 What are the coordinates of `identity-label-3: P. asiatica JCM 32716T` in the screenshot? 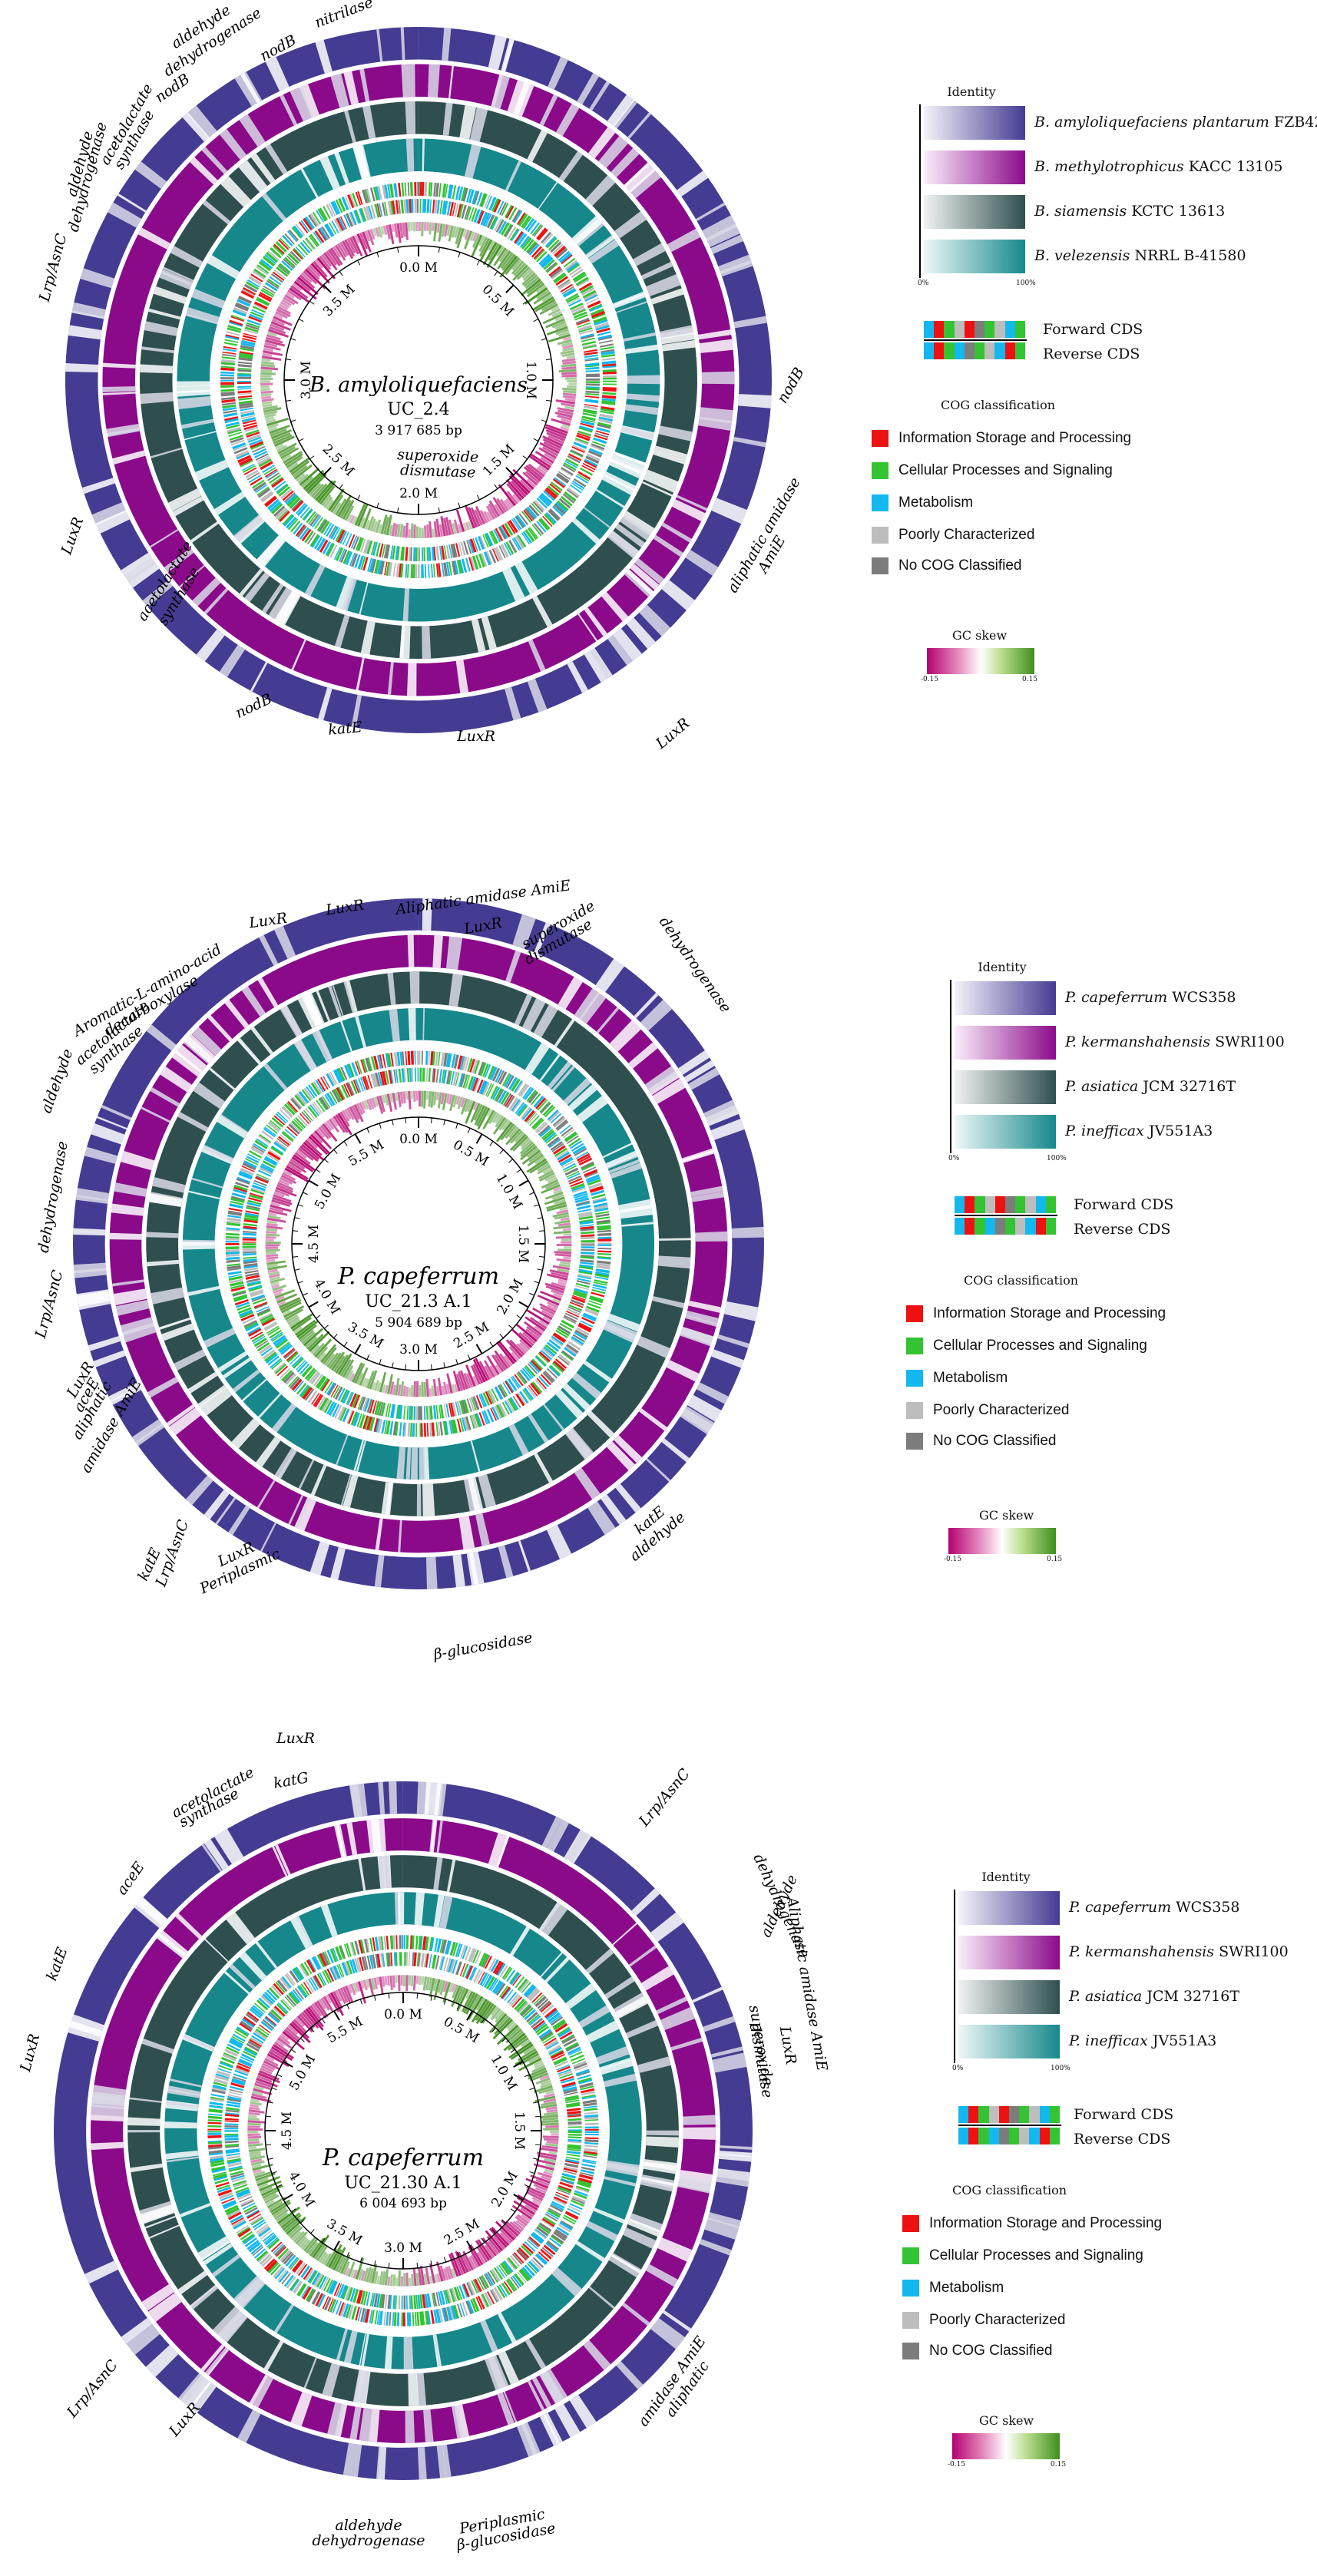 It's located at (1154, 1996).